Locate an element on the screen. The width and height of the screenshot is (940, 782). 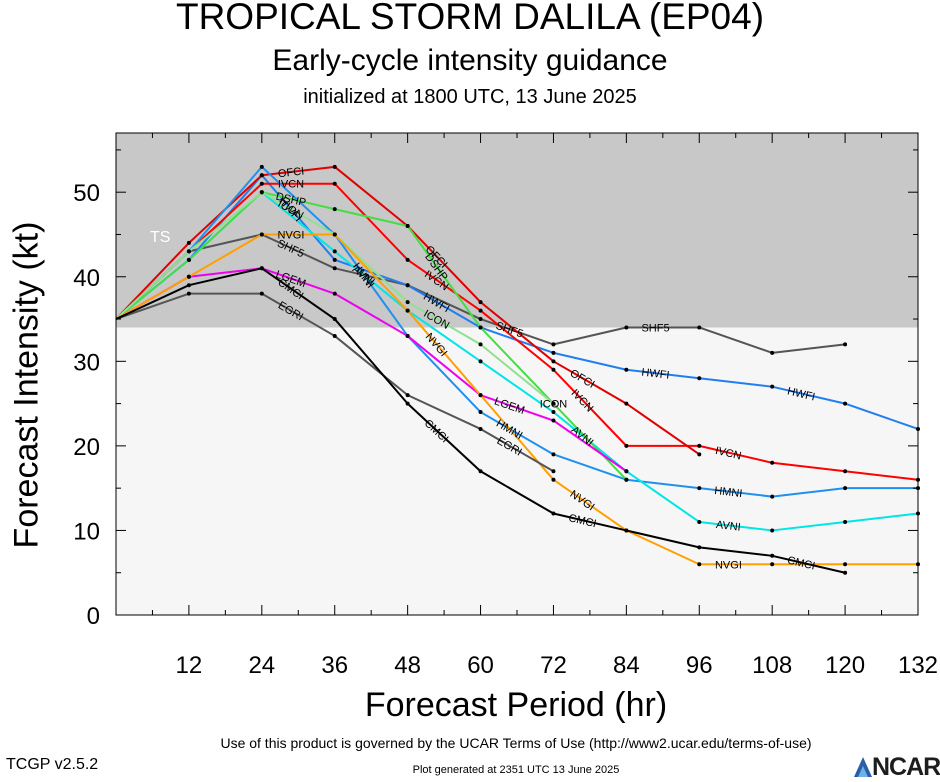
x-axis-label: Forecast Period (hr) is located at coordinates (516, 705).